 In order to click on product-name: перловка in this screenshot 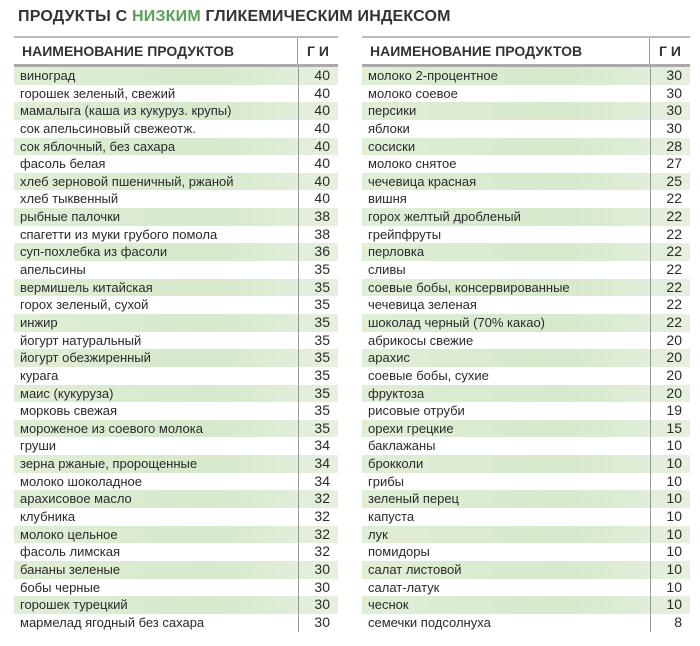, I will do `click(396, 252)`.